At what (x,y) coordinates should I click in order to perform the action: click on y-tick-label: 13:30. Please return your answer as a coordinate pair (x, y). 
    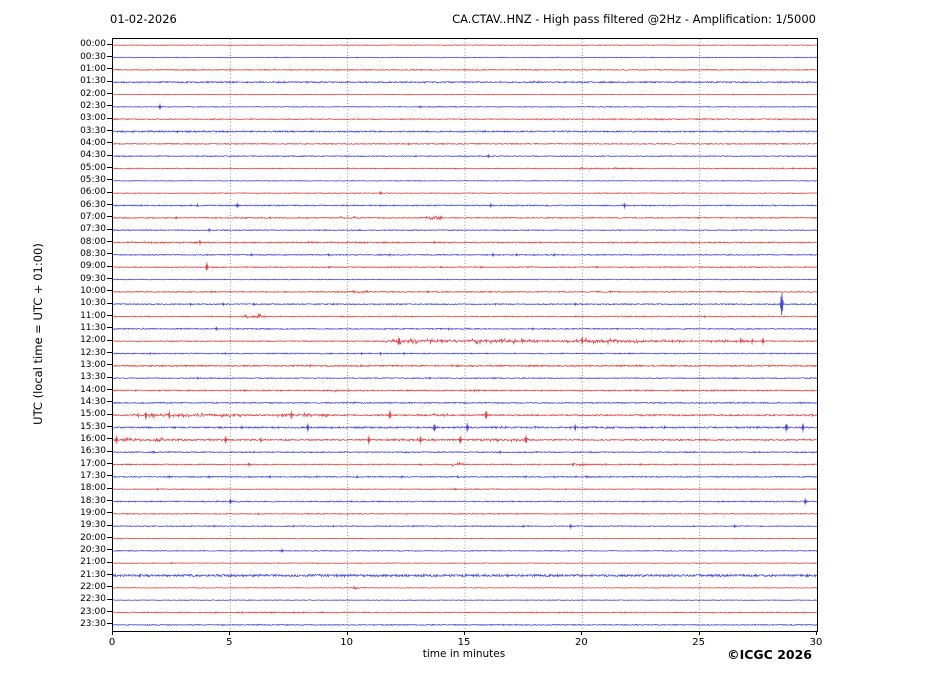
    Looking at the image, I should click on (93, 377).